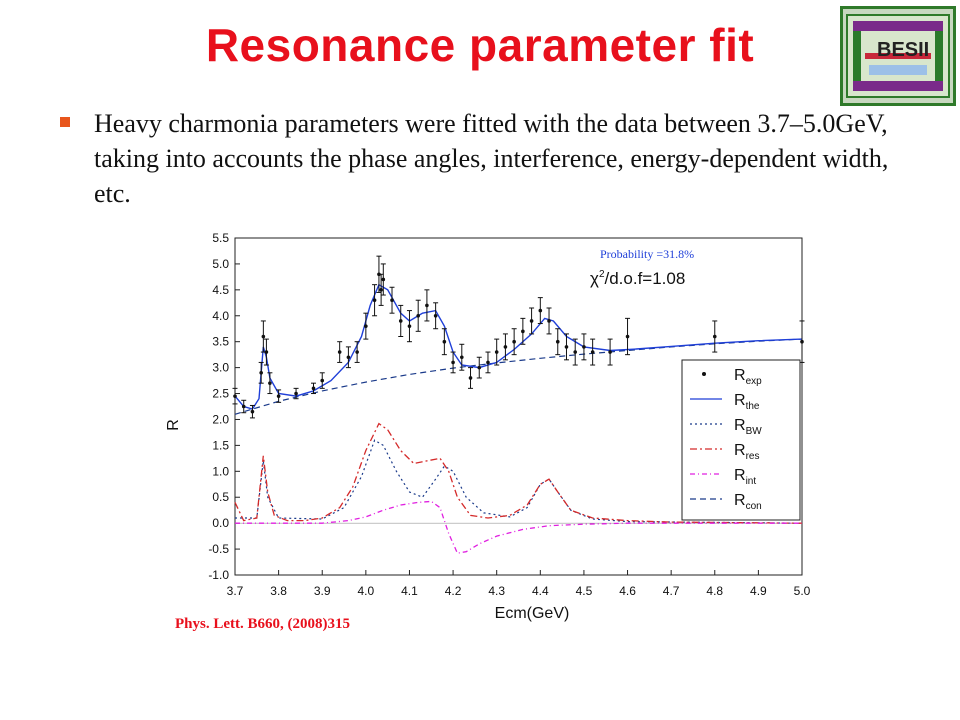  Describe the element at coordinates (220, 394) in the screenshot. I see `y-tick-label: 2.5` at that location.